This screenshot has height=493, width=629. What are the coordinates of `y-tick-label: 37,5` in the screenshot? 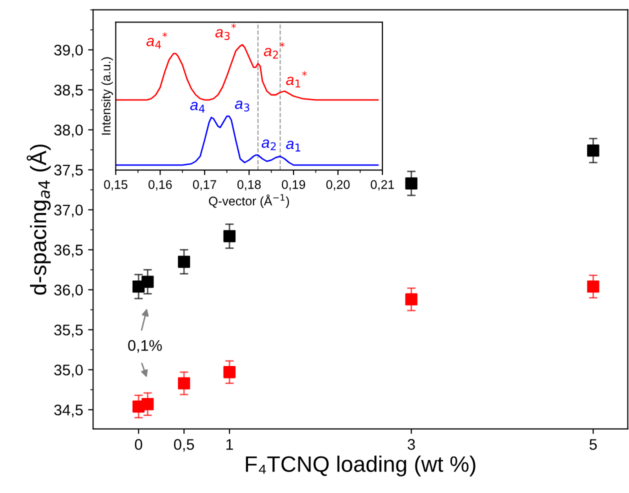 It's located at (68, 171).